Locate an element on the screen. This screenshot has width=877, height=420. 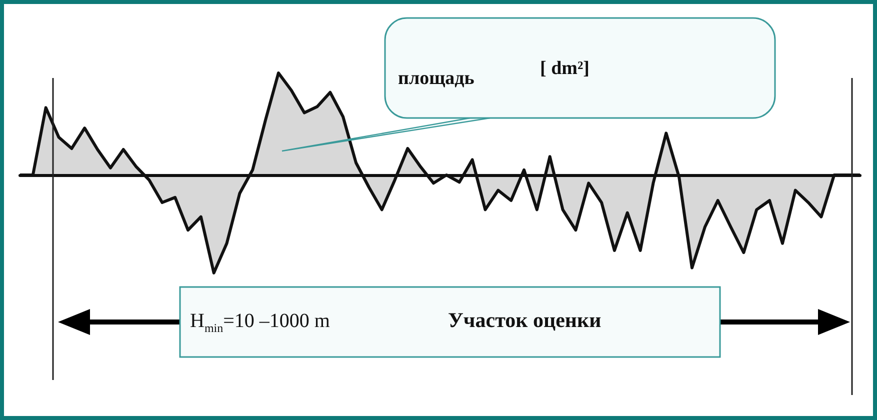
text: H$_{min}$=10 –1000 m is located at coordinates (260, 322).